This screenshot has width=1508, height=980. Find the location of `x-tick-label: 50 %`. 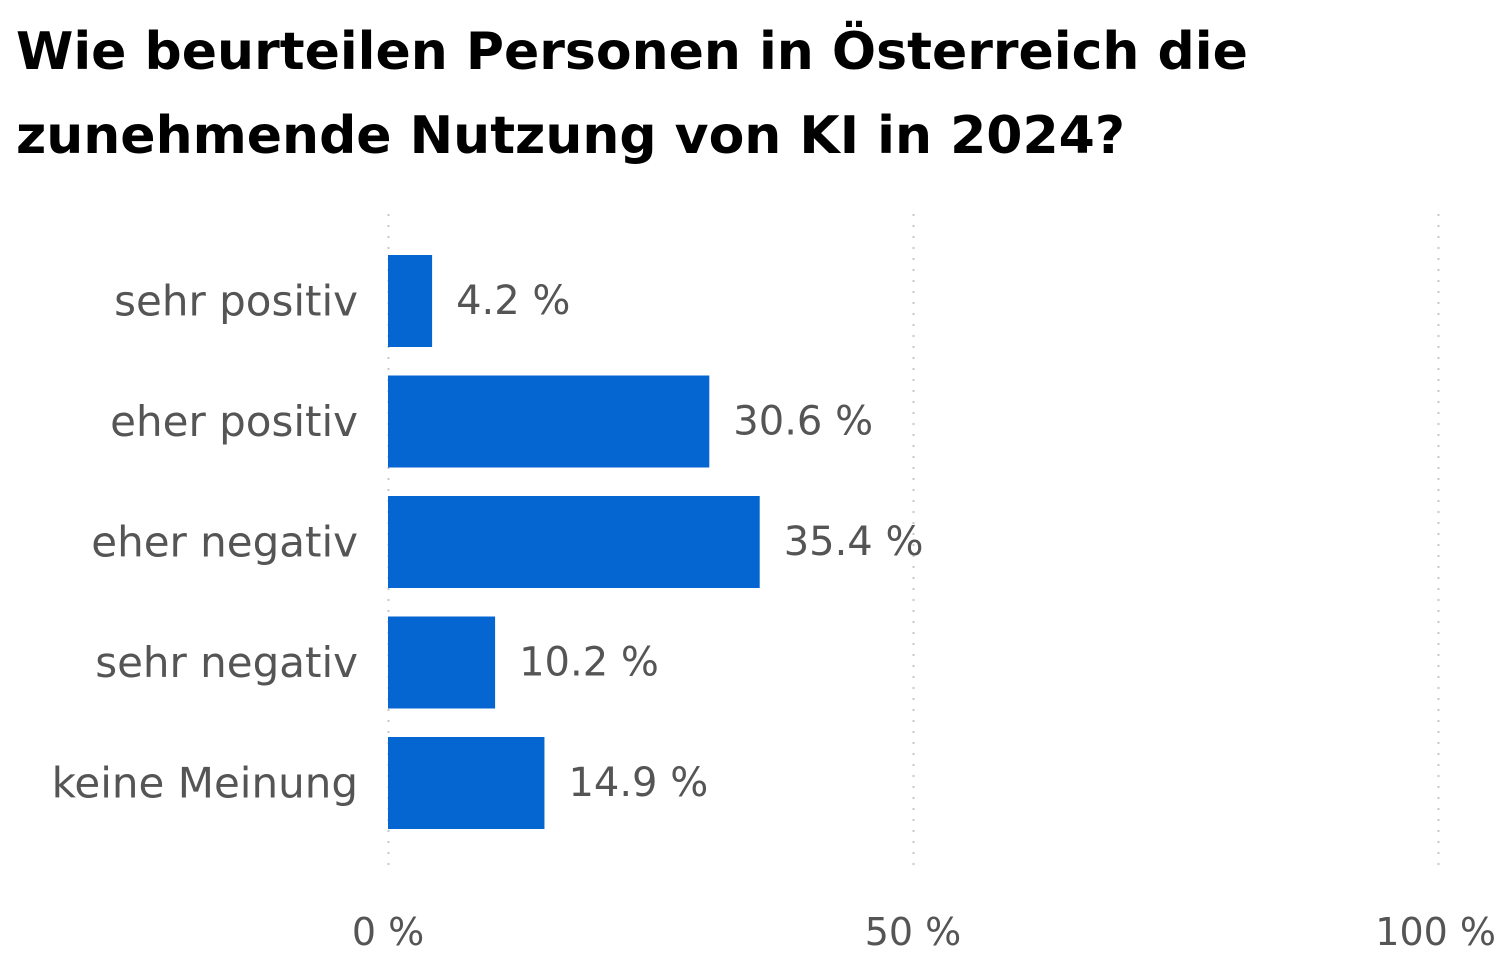

x-tick-label: 50 % is located at coordinates (913, 932).